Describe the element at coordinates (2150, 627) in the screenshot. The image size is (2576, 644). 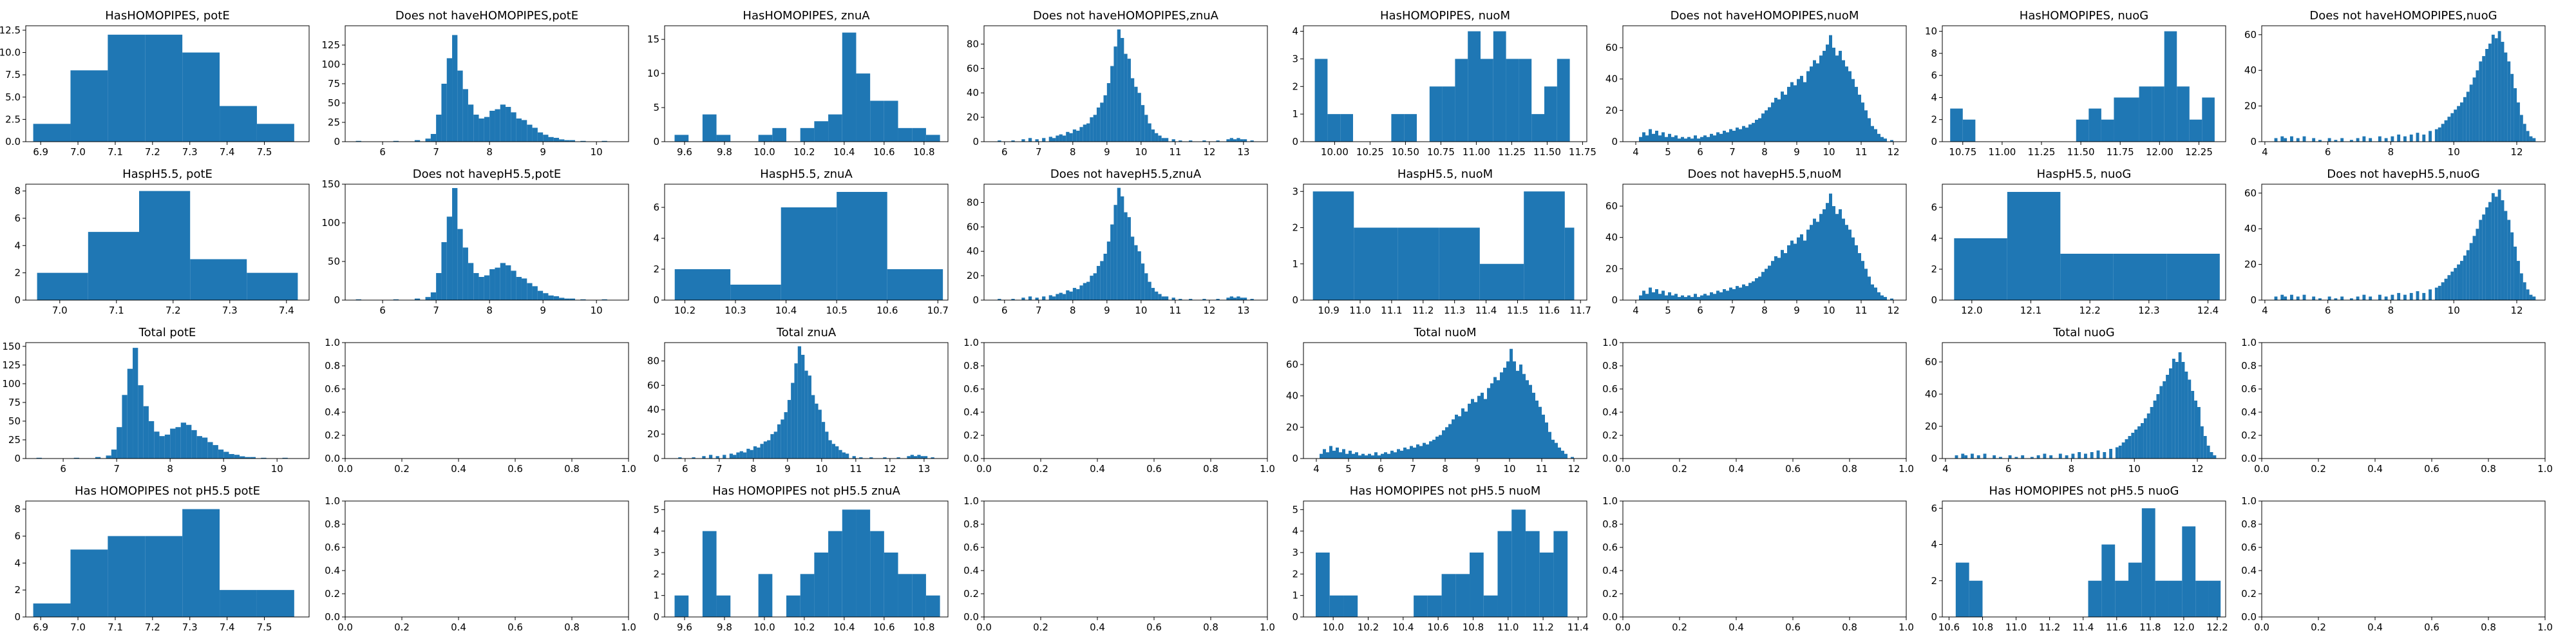
I see `x-tick-label: 11.8` at that location.